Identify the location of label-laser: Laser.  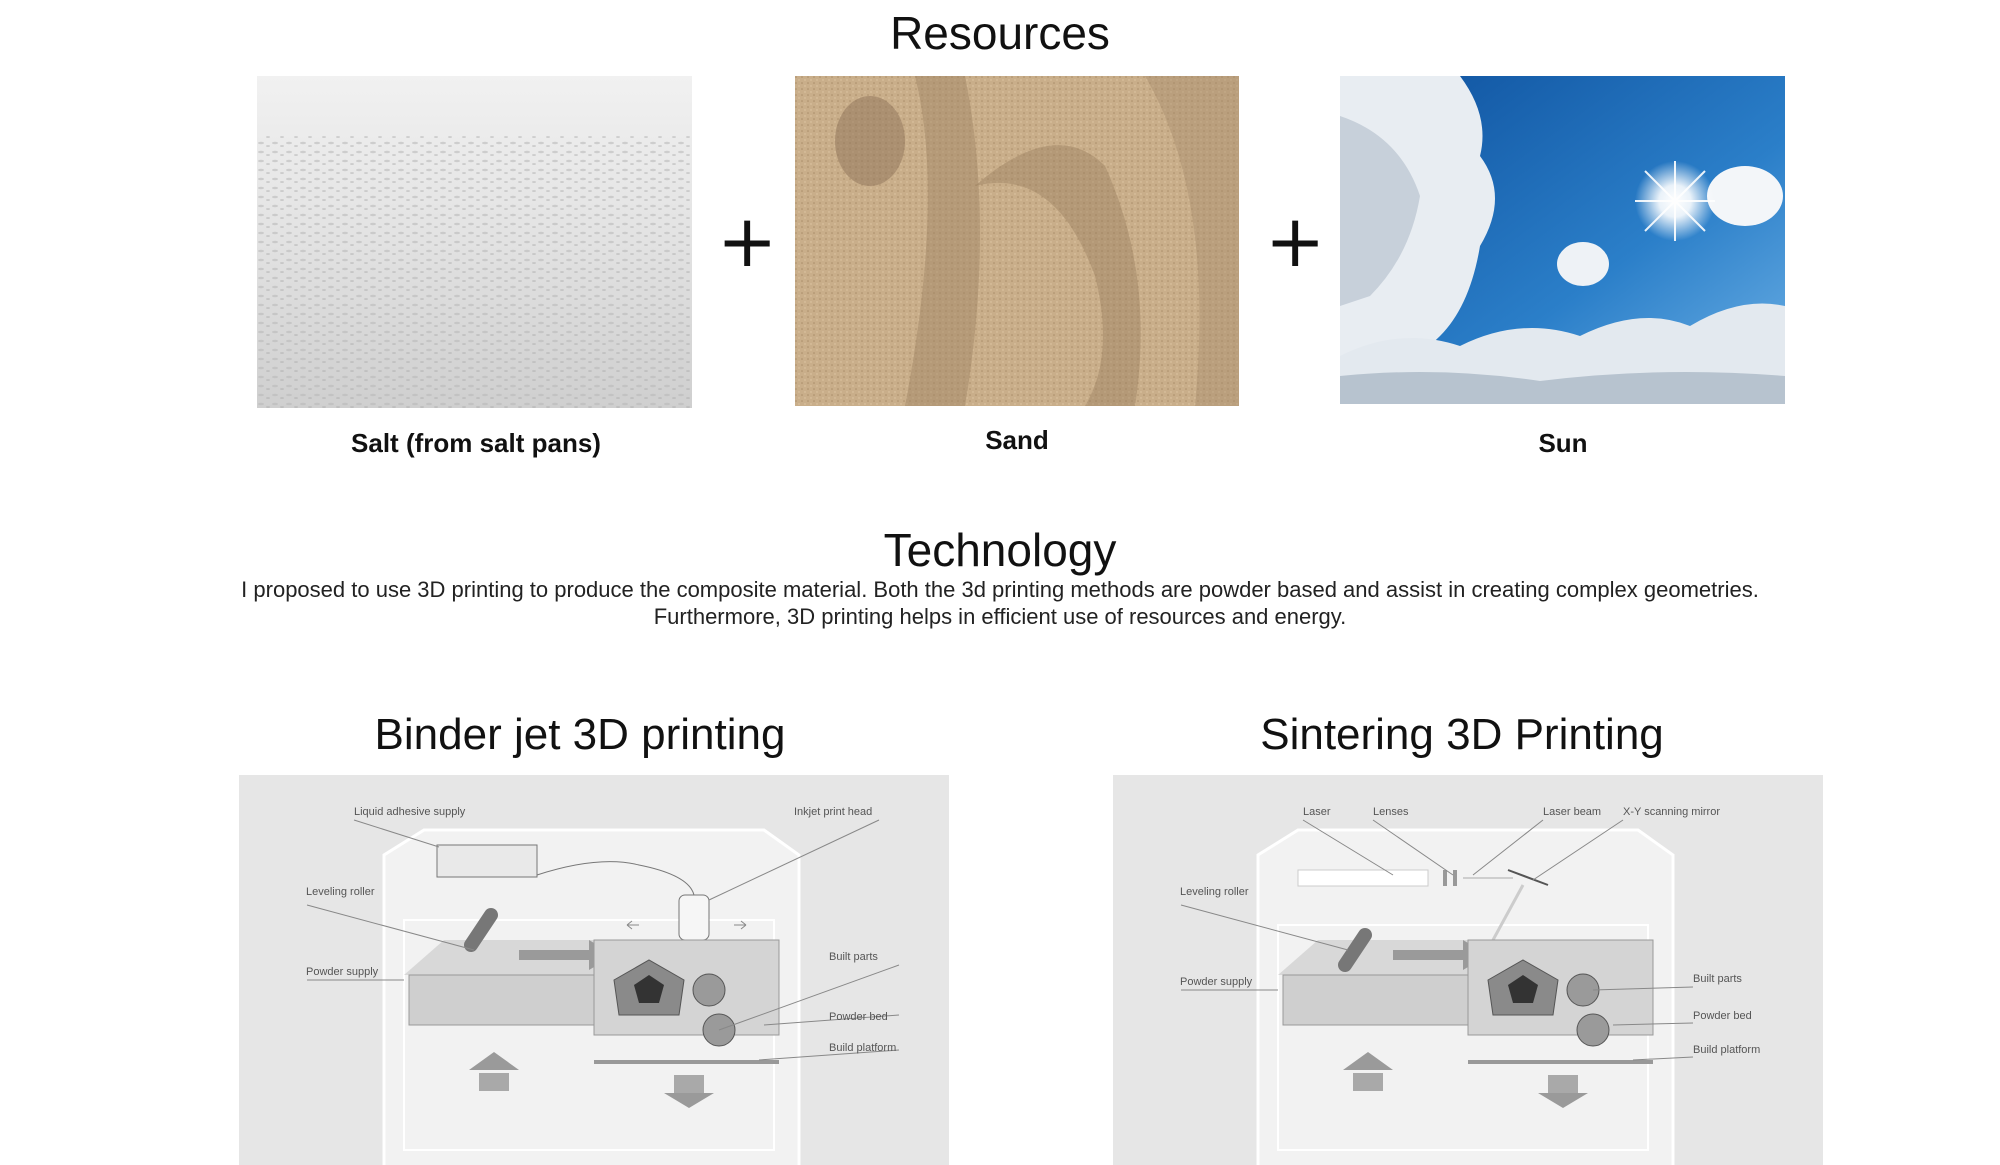
(1317, 812).